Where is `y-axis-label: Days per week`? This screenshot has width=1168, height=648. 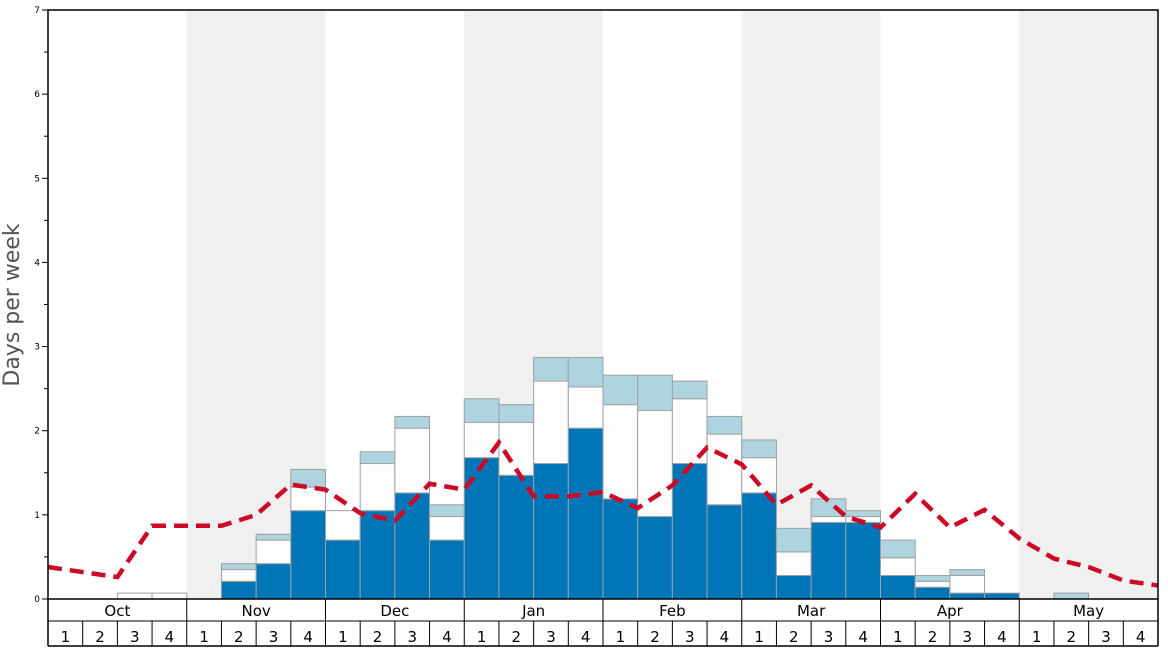
y-axis-label: Days per week is located at coordinates (12, 304).